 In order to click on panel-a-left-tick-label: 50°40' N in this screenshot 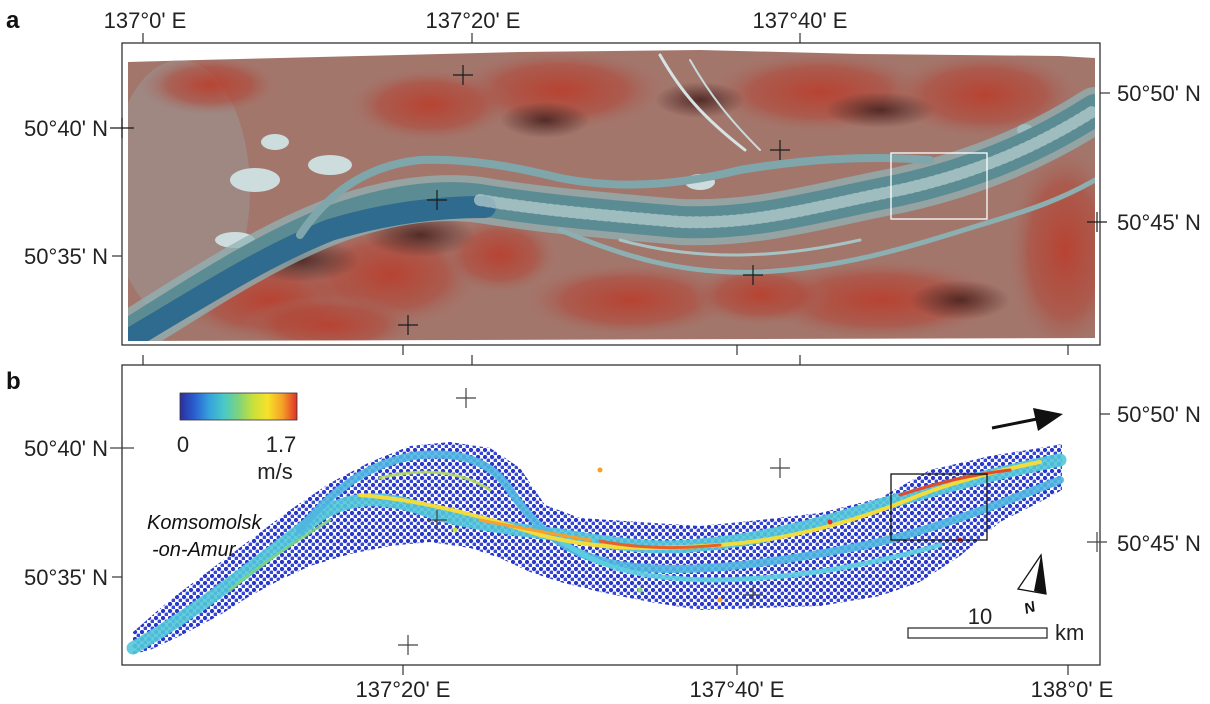, I will do `click(66, 128)`.